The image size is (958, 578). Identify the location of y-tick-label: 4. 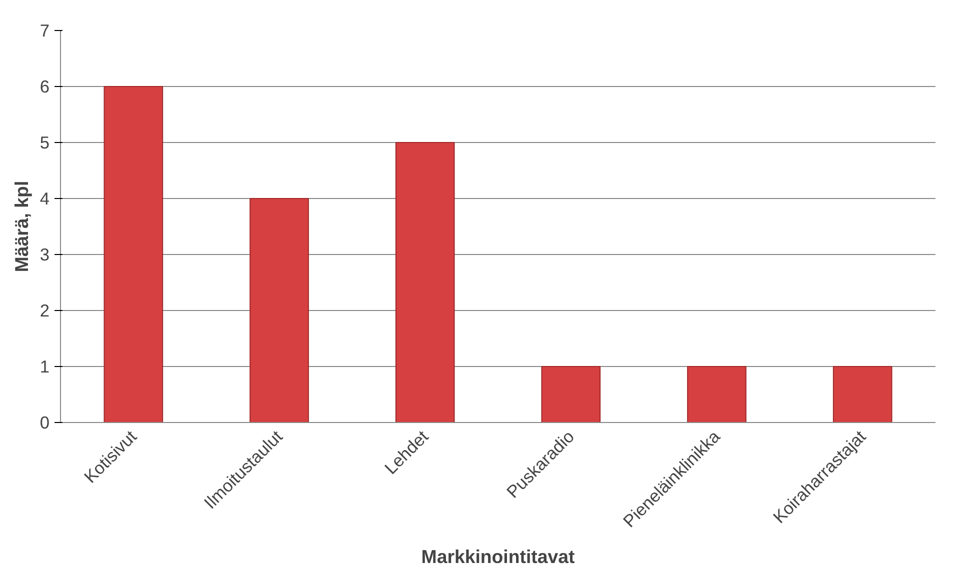
(45, 198).